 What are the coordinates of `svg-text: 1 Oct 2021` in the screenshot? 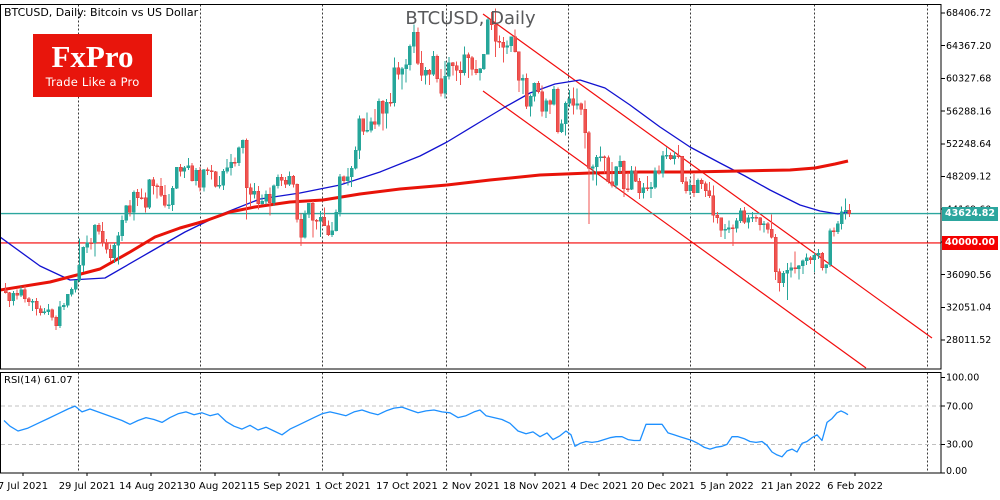 It's located at (342, 486).